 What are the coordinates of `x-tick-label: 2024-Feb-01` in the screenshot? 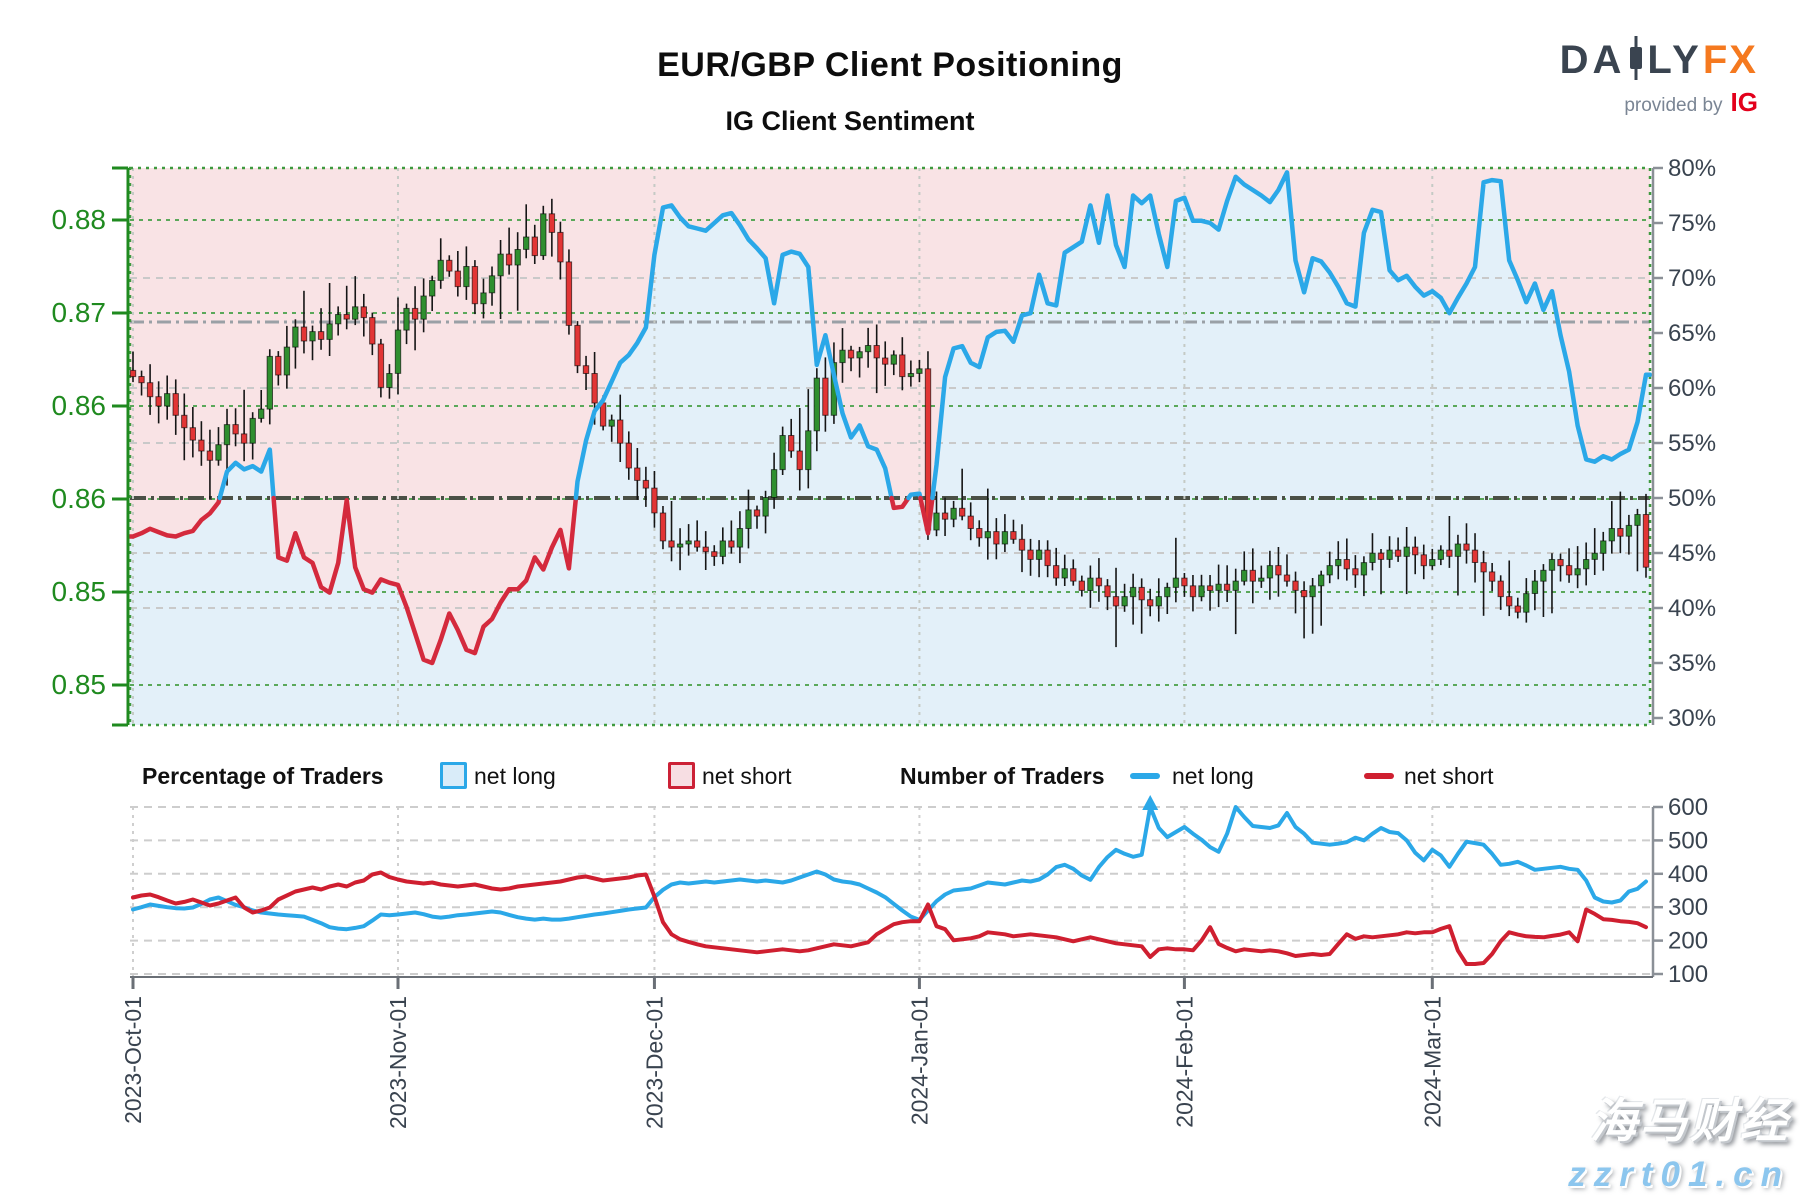 It's located at (1184, 1062).